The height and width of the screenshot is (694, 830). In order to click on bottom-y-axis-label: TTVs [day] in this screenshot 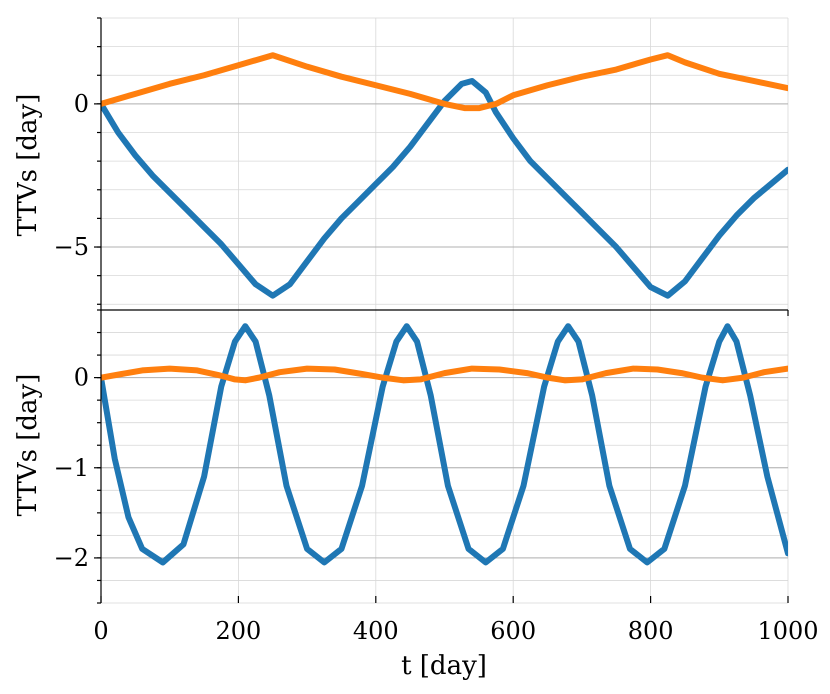, I will do `click(28, 445)`.